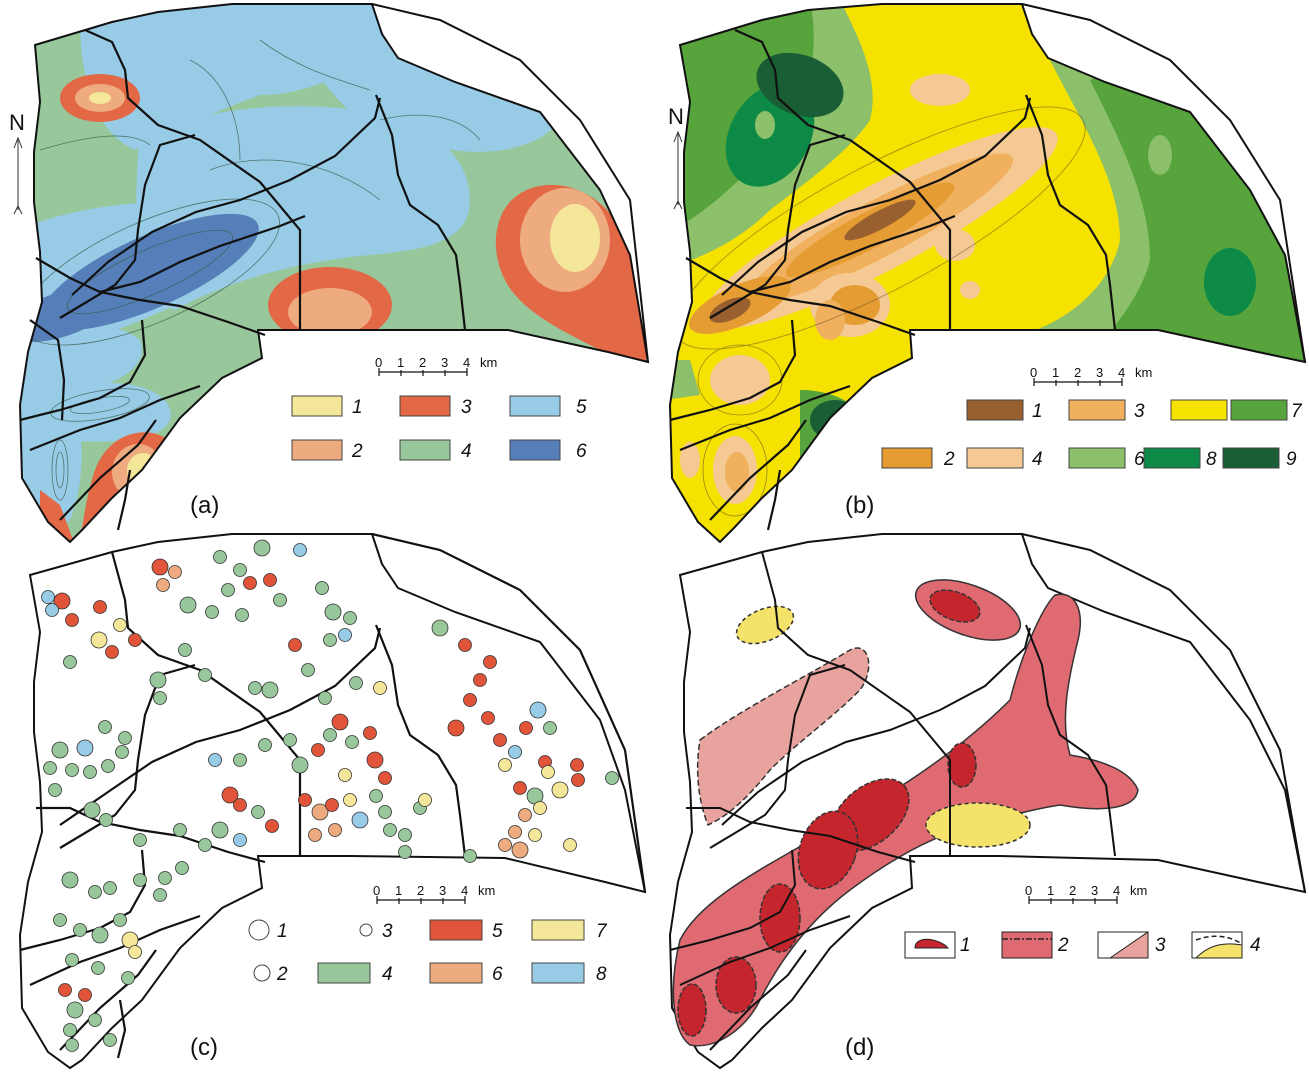  I want to click on scale-bar-b: 0 1 2 3 4 km, so click(1091, 375).